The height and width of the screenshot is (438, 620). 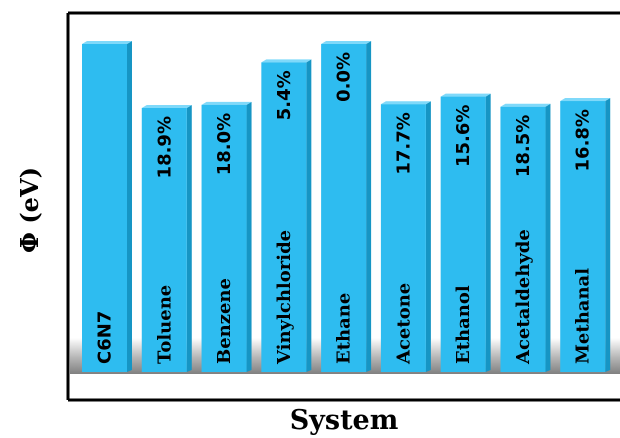 What do you see at coordinates (344, 328) in the screenshot?
I see `category-label: Ethane` at bounding box center [344, 328].